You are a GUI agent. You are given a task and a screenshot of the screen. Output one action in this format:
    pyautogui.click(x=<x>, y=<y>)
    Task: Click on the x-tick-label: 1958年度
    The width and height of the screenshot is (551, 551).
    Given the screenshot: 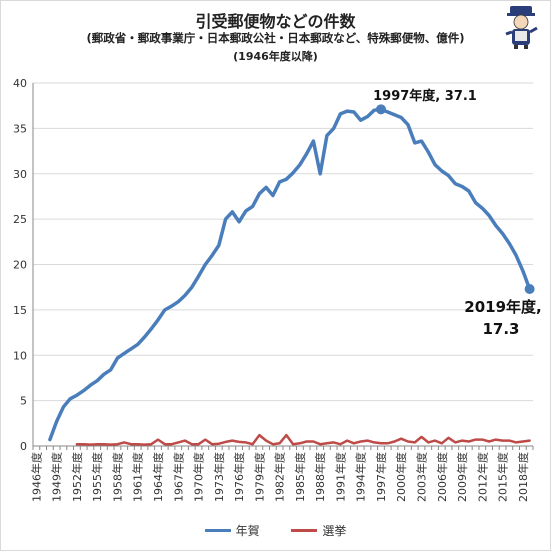 What is the action you would take?
    pyautogui.click(x=117, y=477)
    